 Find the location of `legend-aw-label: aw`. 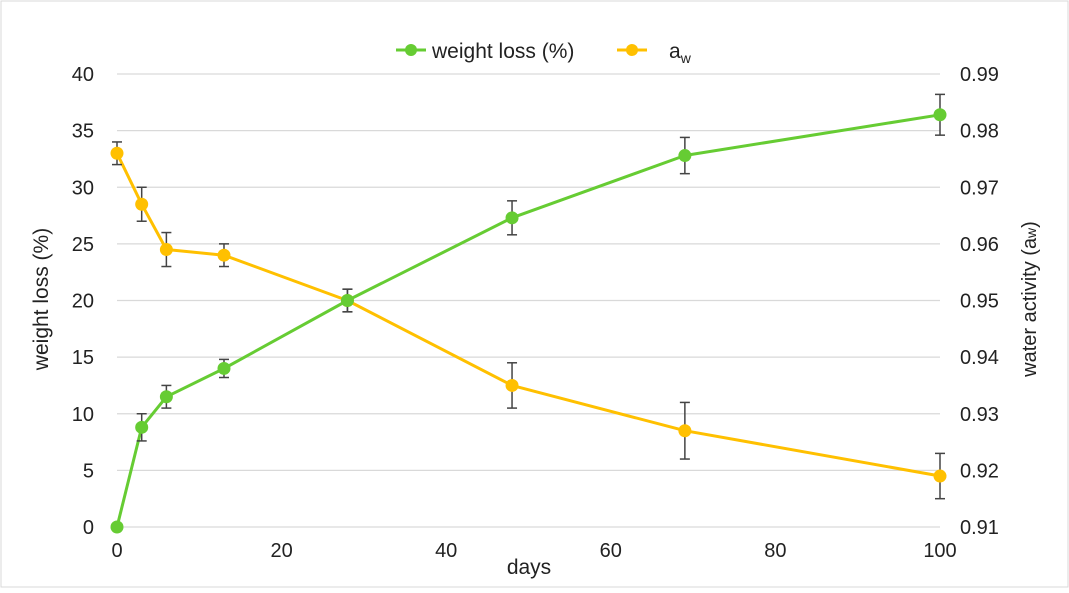

legend-aw-label: aw is located at coordinates (680, 53).